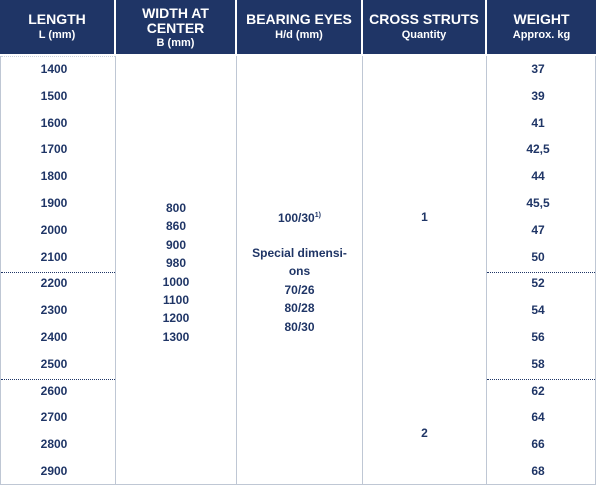 This screenshot has height=490, width=596. What do you see at coordinates (424, 19) in the screenshot?
I see `header-struts-title: CROSS STRUTS` at bounding box center [424, 19].